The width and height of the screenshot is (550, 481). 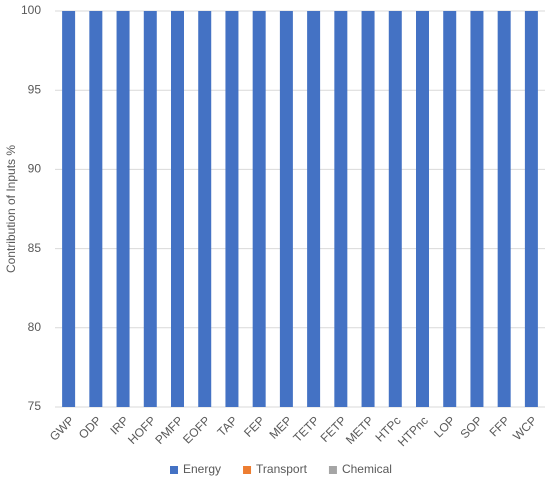 What do you see at coordinates (334, 429) in the screenshot?
I see `x-tick-label: FETP` at bounding box center [334, 429].